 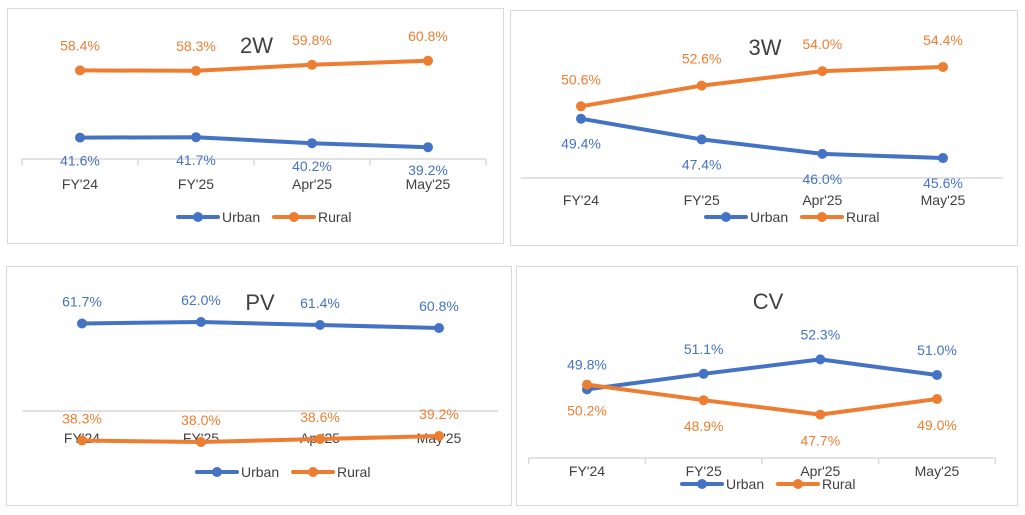 What do you see at coordinates (702, 164) in the screenshot?
I see `data-label-urban: 47.4%` at bounding box center [702, 164].